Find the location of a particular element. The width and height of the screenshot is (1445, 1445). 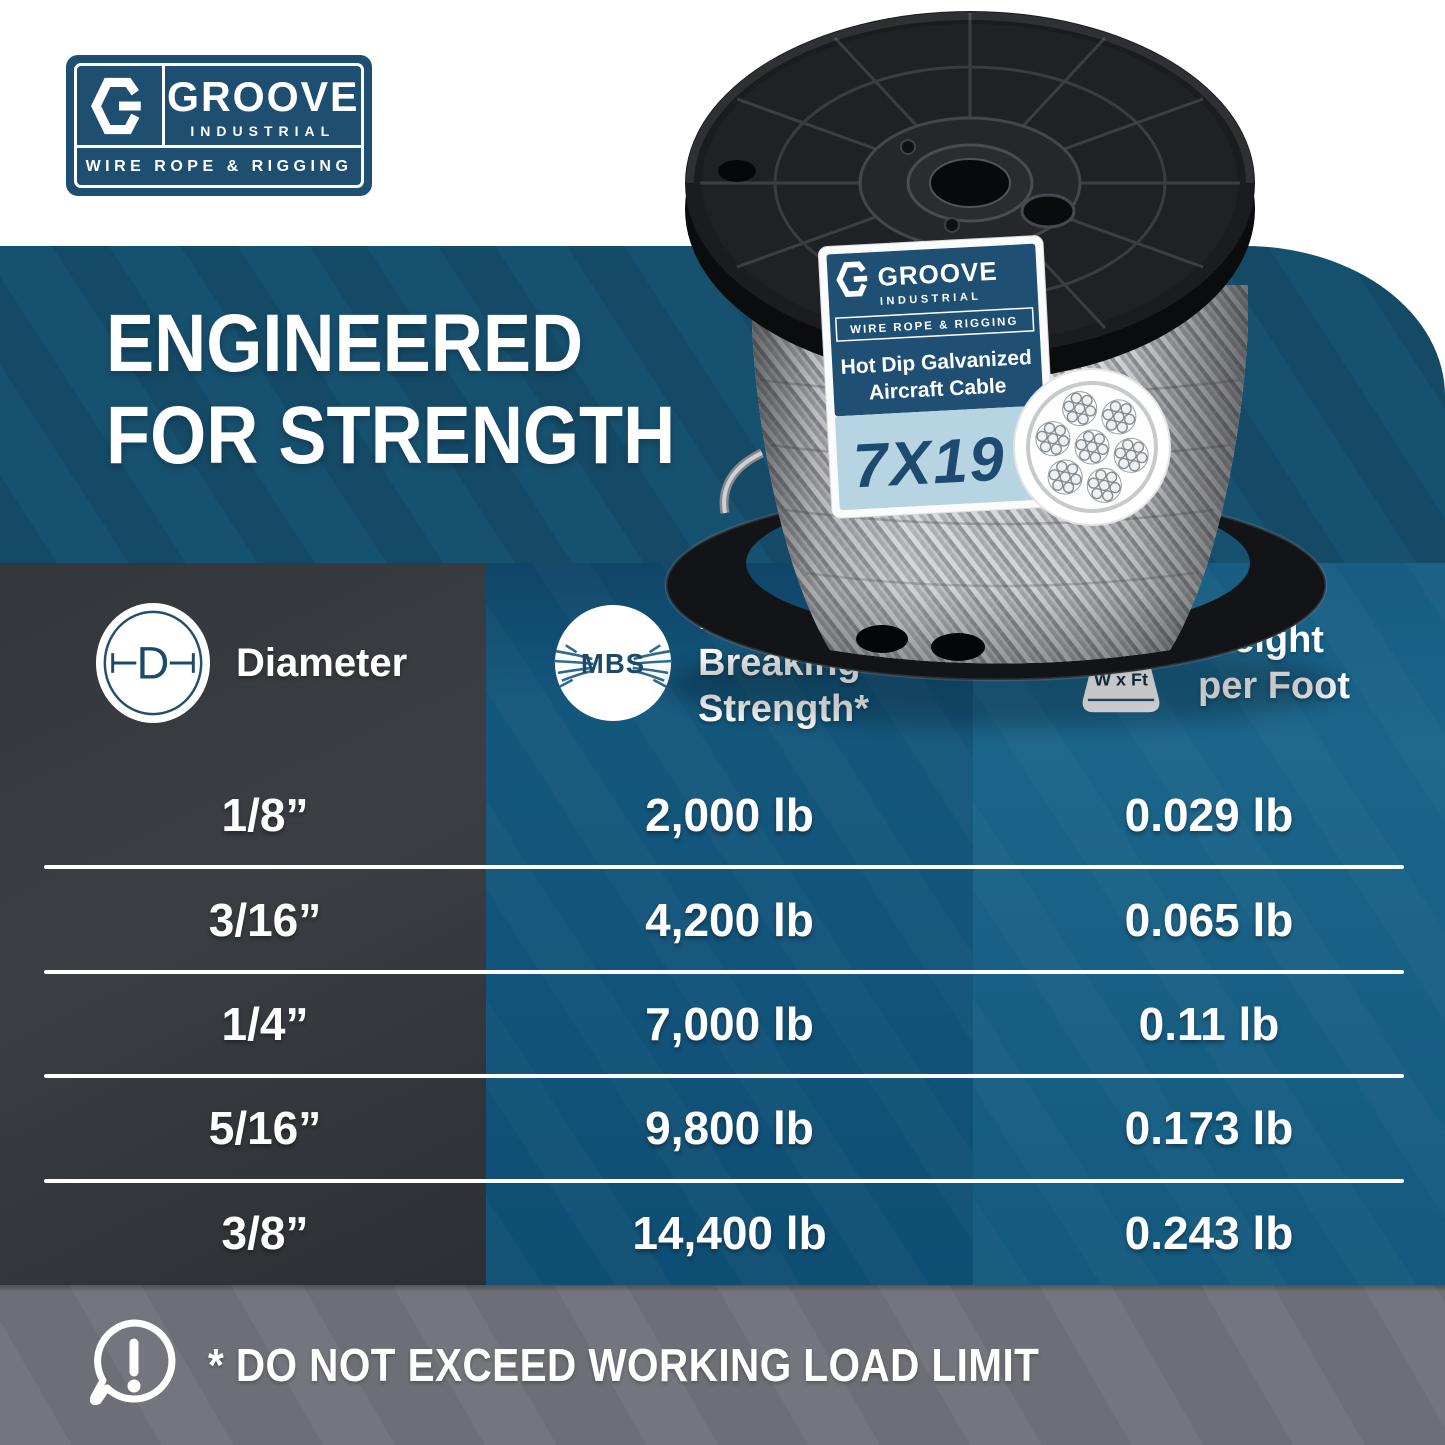

mbs-value: 2,000 lb is located at coordinates (729, 815).